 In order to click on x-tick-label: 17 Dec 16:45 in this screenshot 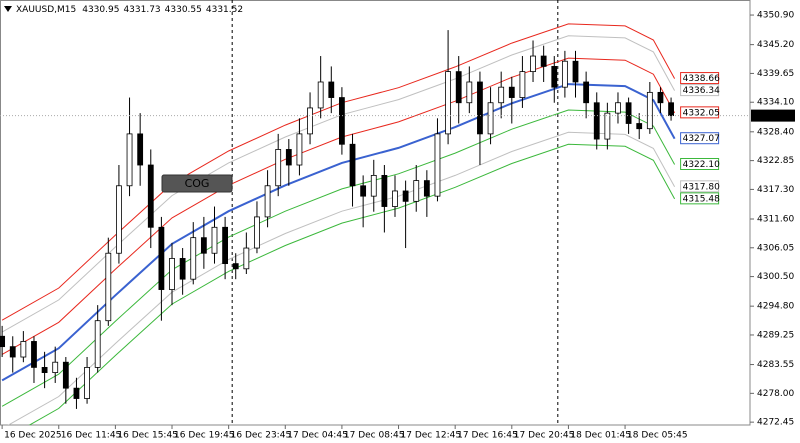, I will do `click(487, 436)`.